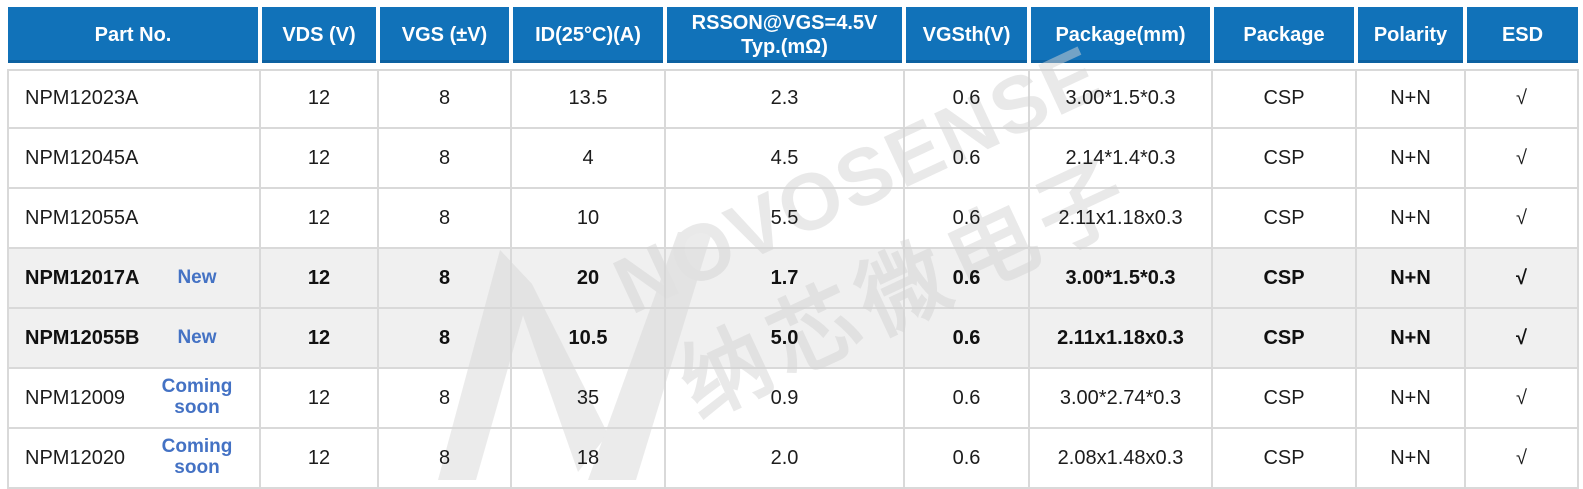 The height and width of the screenshot is (489, 1583). Describe the element at coordinates (82, 217) in the screenshot. I see `part-number: NPM12055A` at that location.